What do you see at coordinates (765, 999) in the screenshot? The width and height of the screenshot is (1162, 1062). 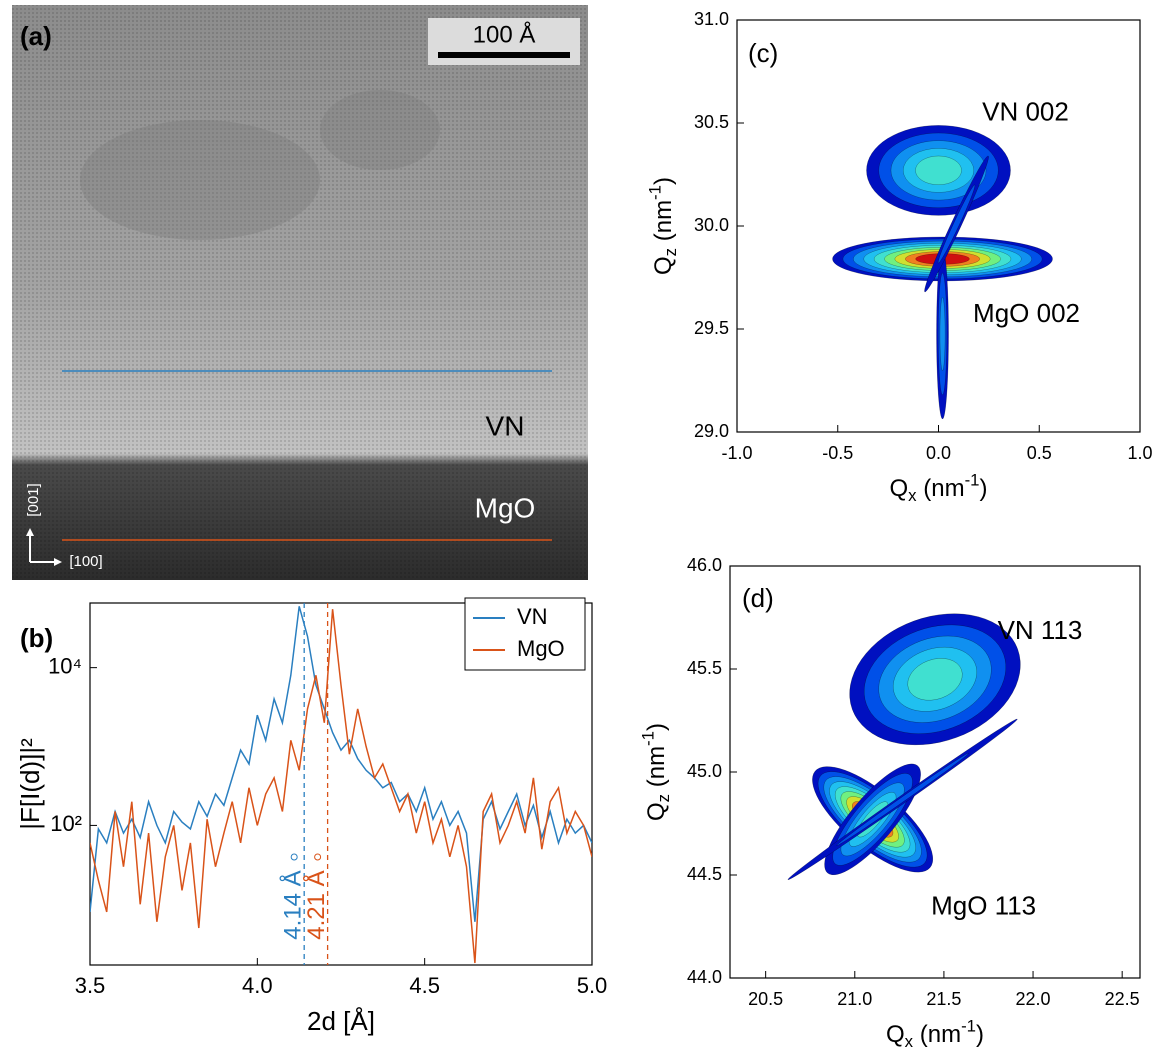 I see `x-tick-label: 20.5` at bounding box center [765, 999].